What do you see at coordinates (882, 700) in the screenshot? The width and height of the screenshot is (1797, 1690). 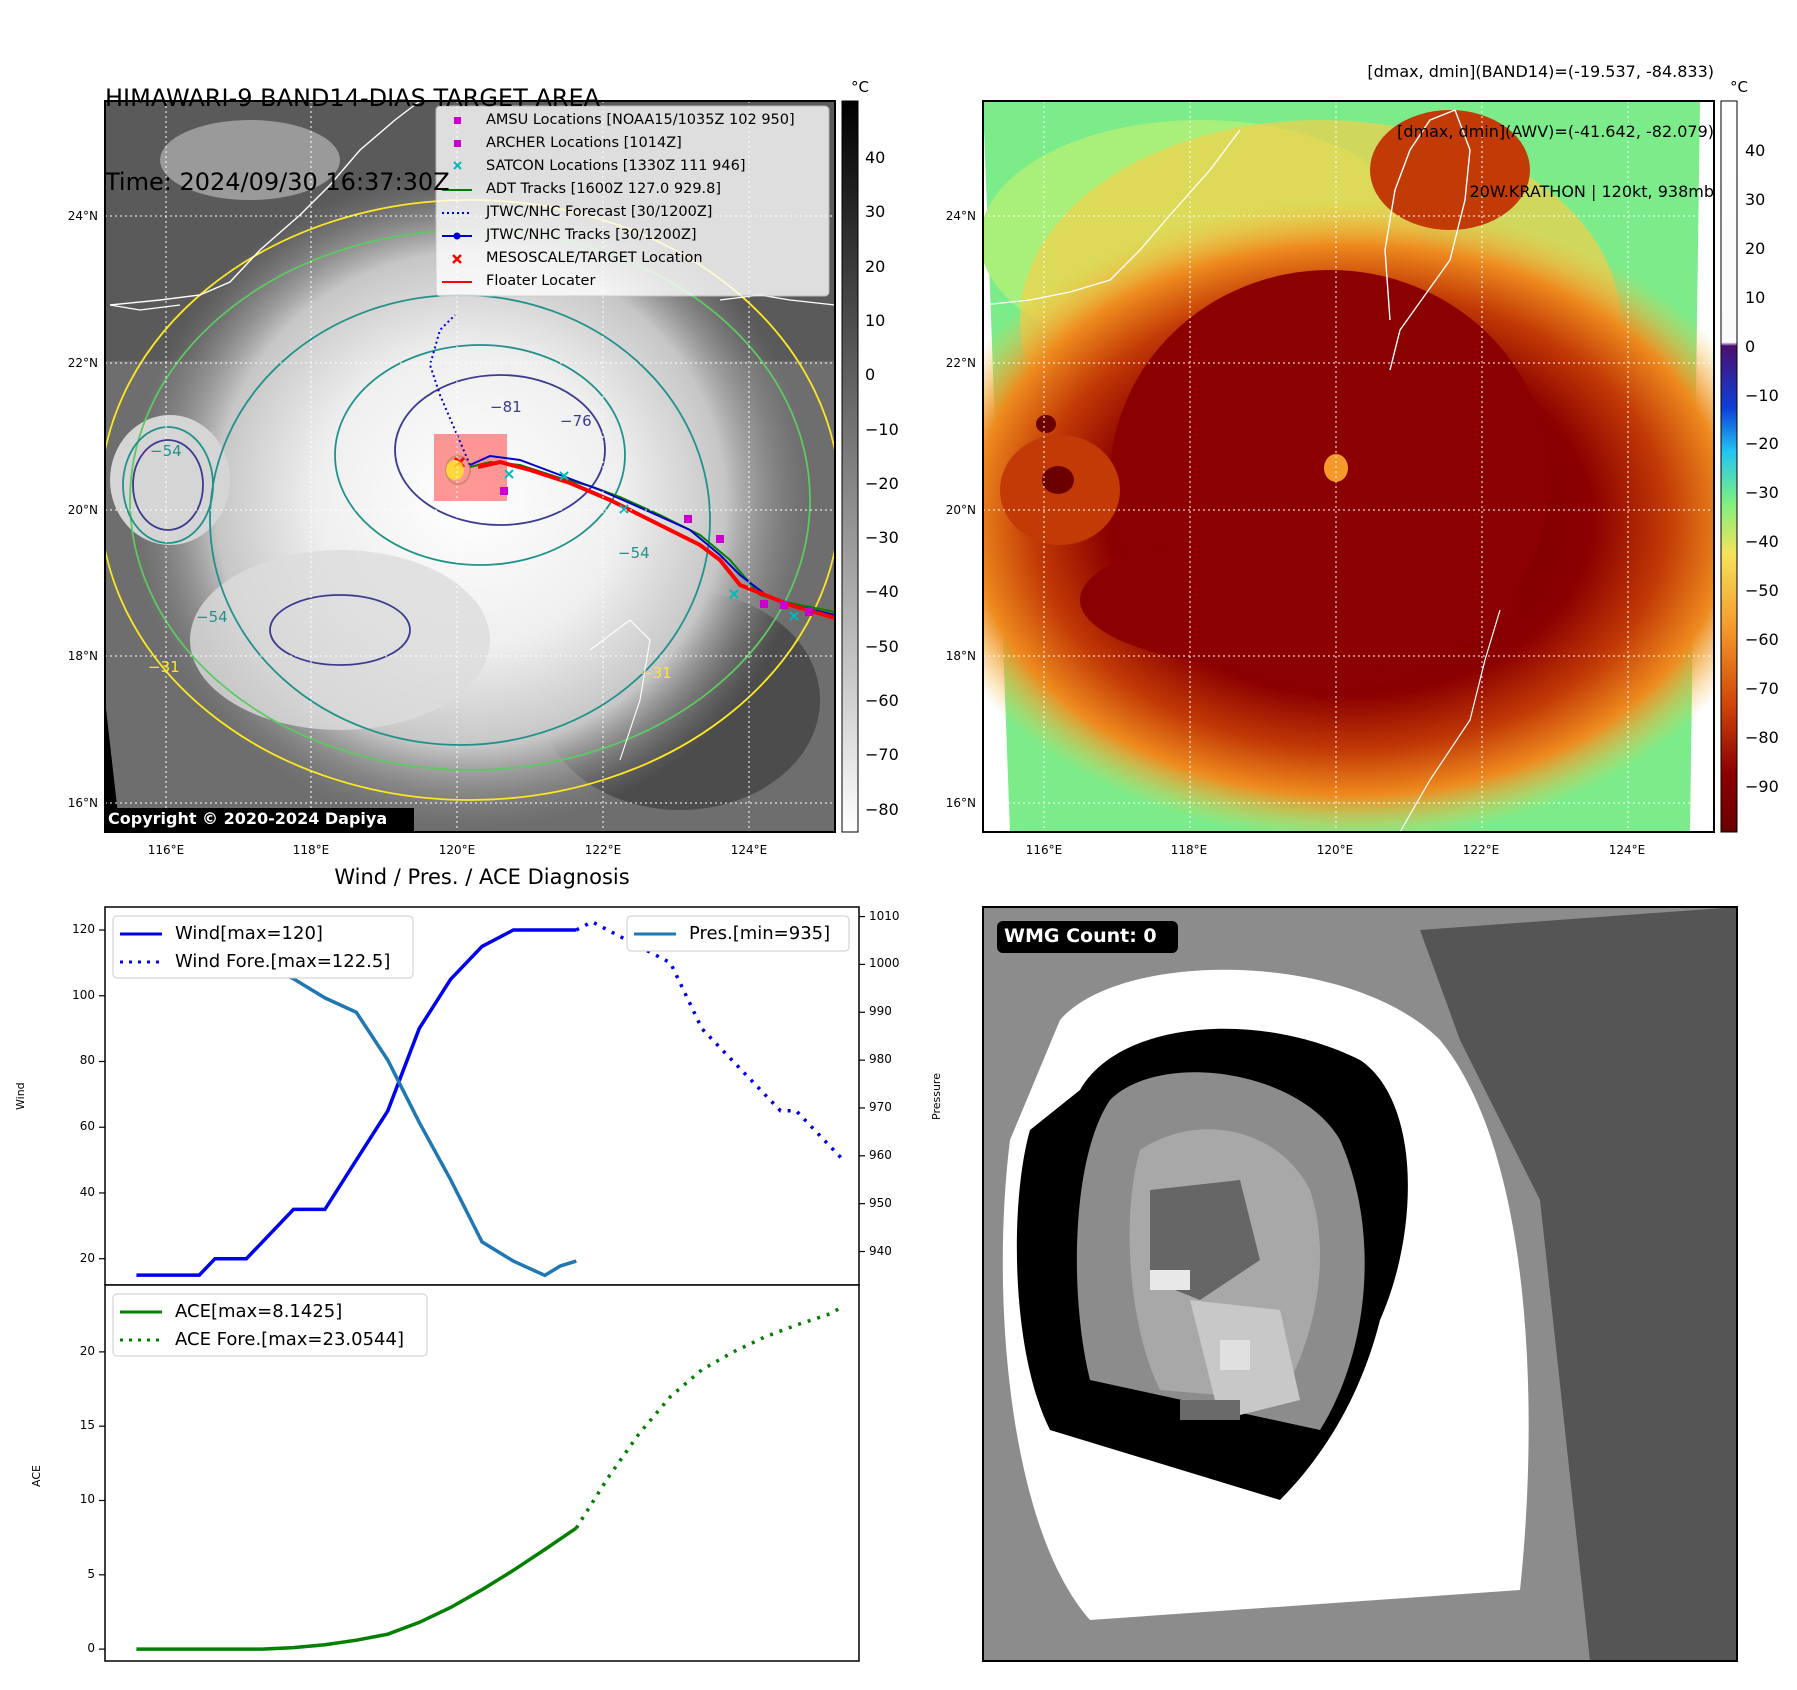 I see `ir-colorbar-tick: −60` at bounding box center [882, 700].